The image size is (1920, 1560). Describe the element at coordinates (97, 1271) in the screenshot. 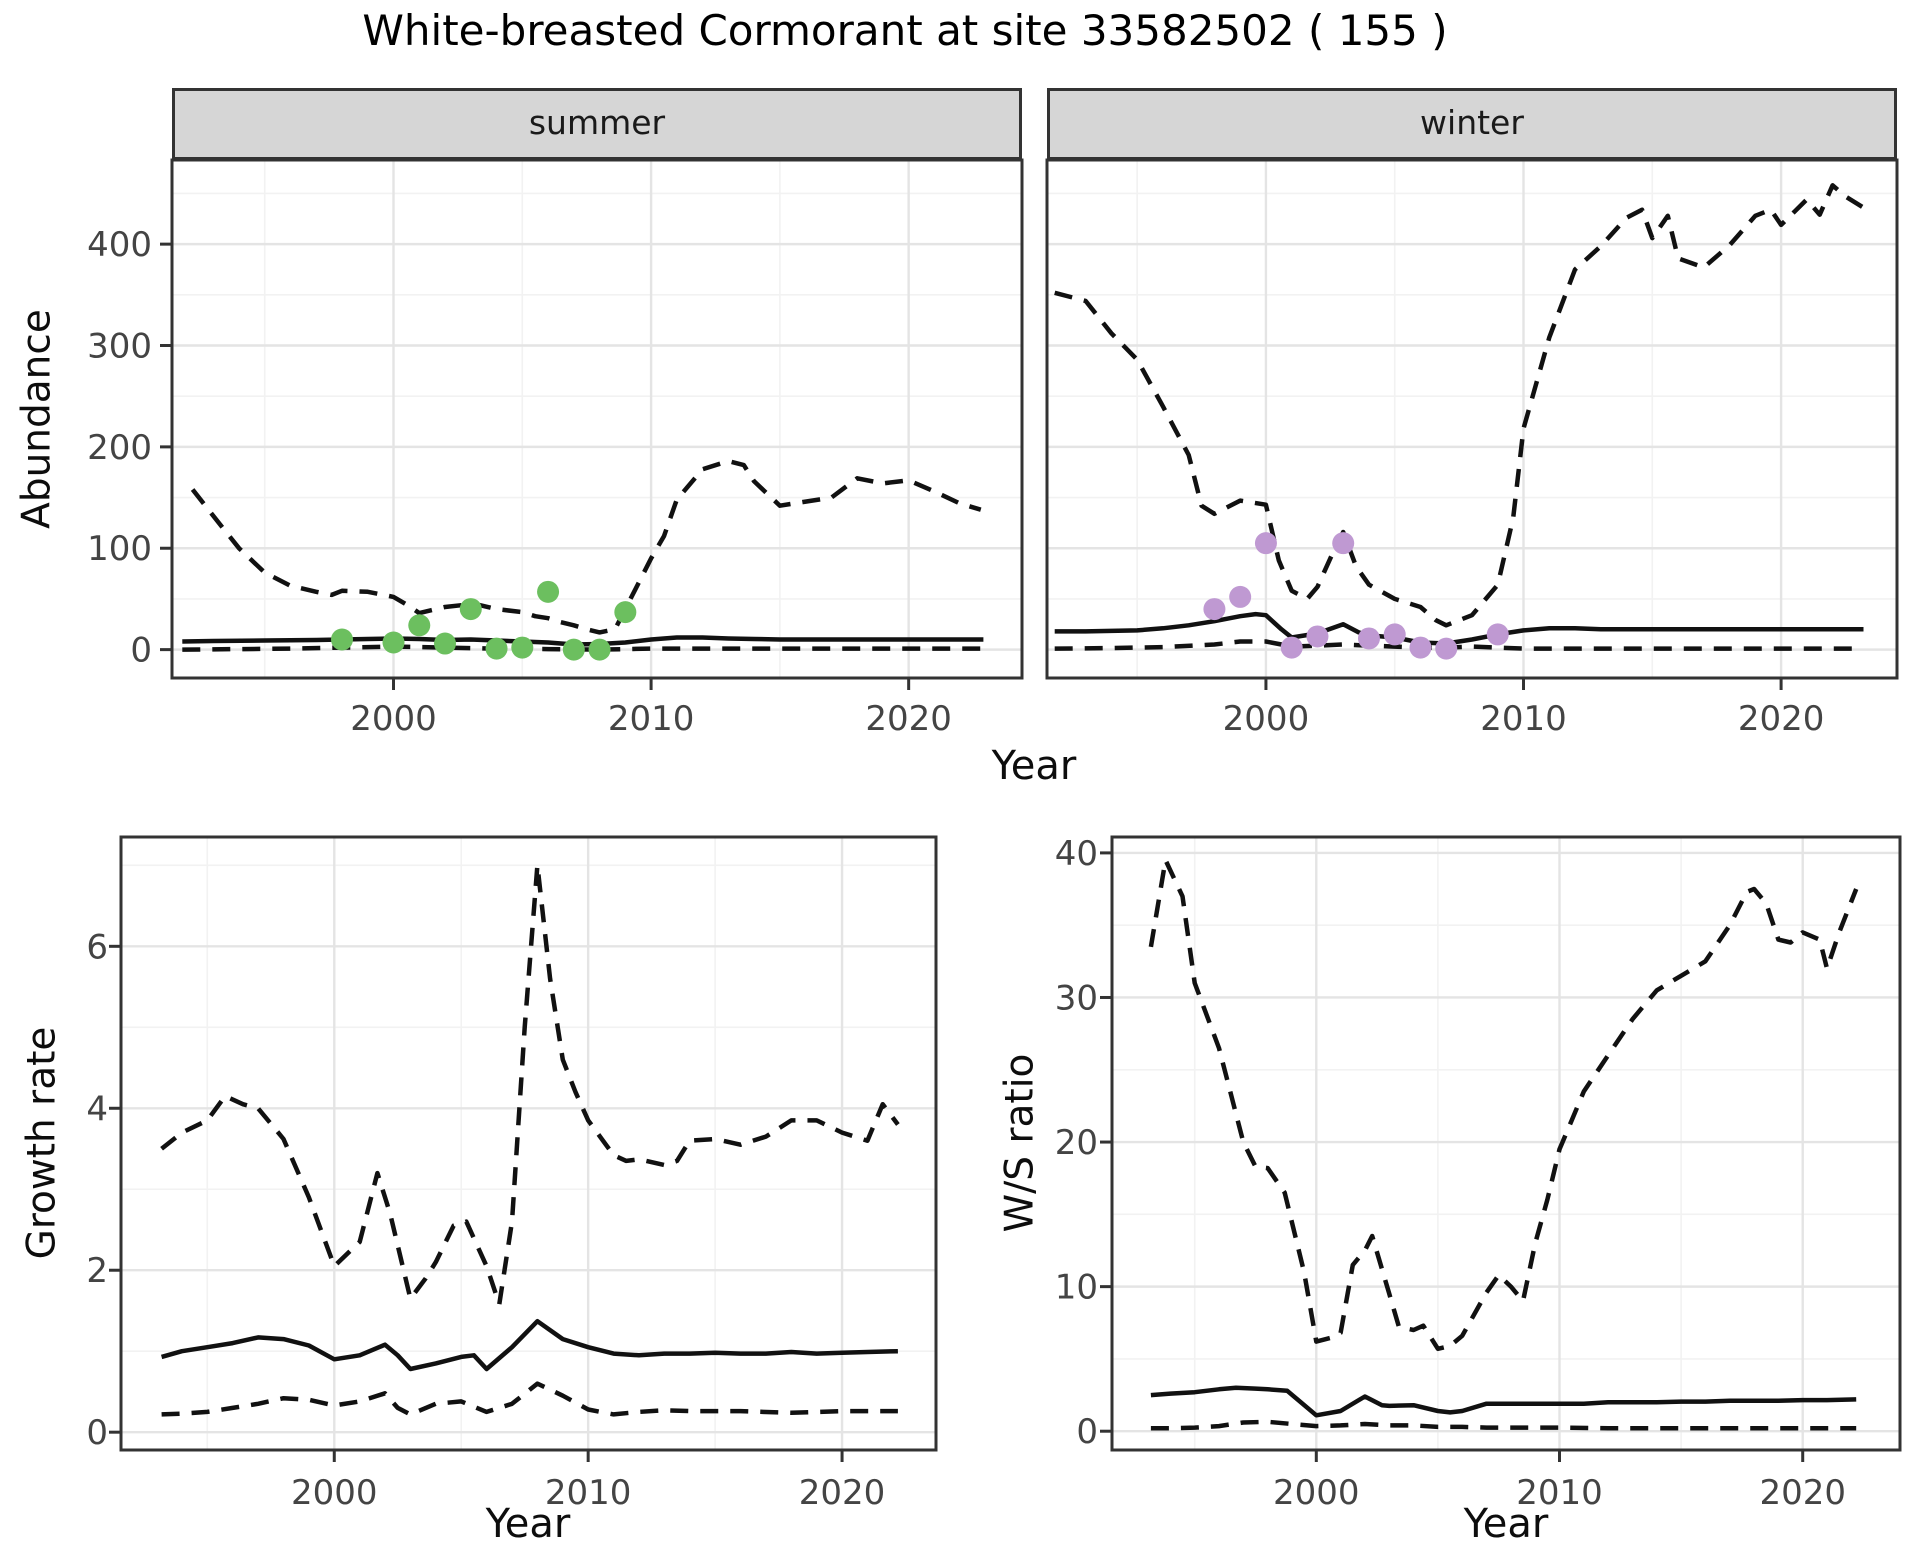

I see `y-tick-label: 2` at that location.